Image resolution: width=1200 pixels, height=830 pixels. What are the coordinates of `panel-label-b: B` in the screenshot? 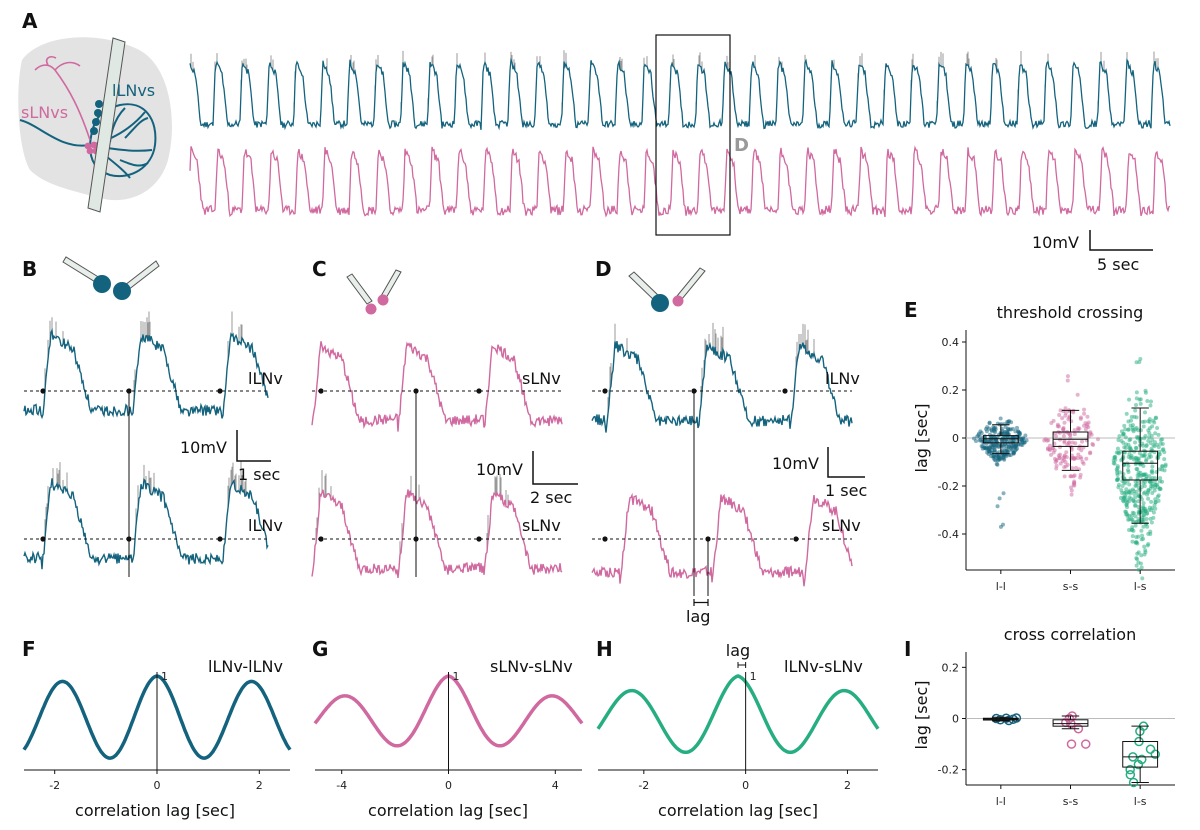 It's located at (29, 269).